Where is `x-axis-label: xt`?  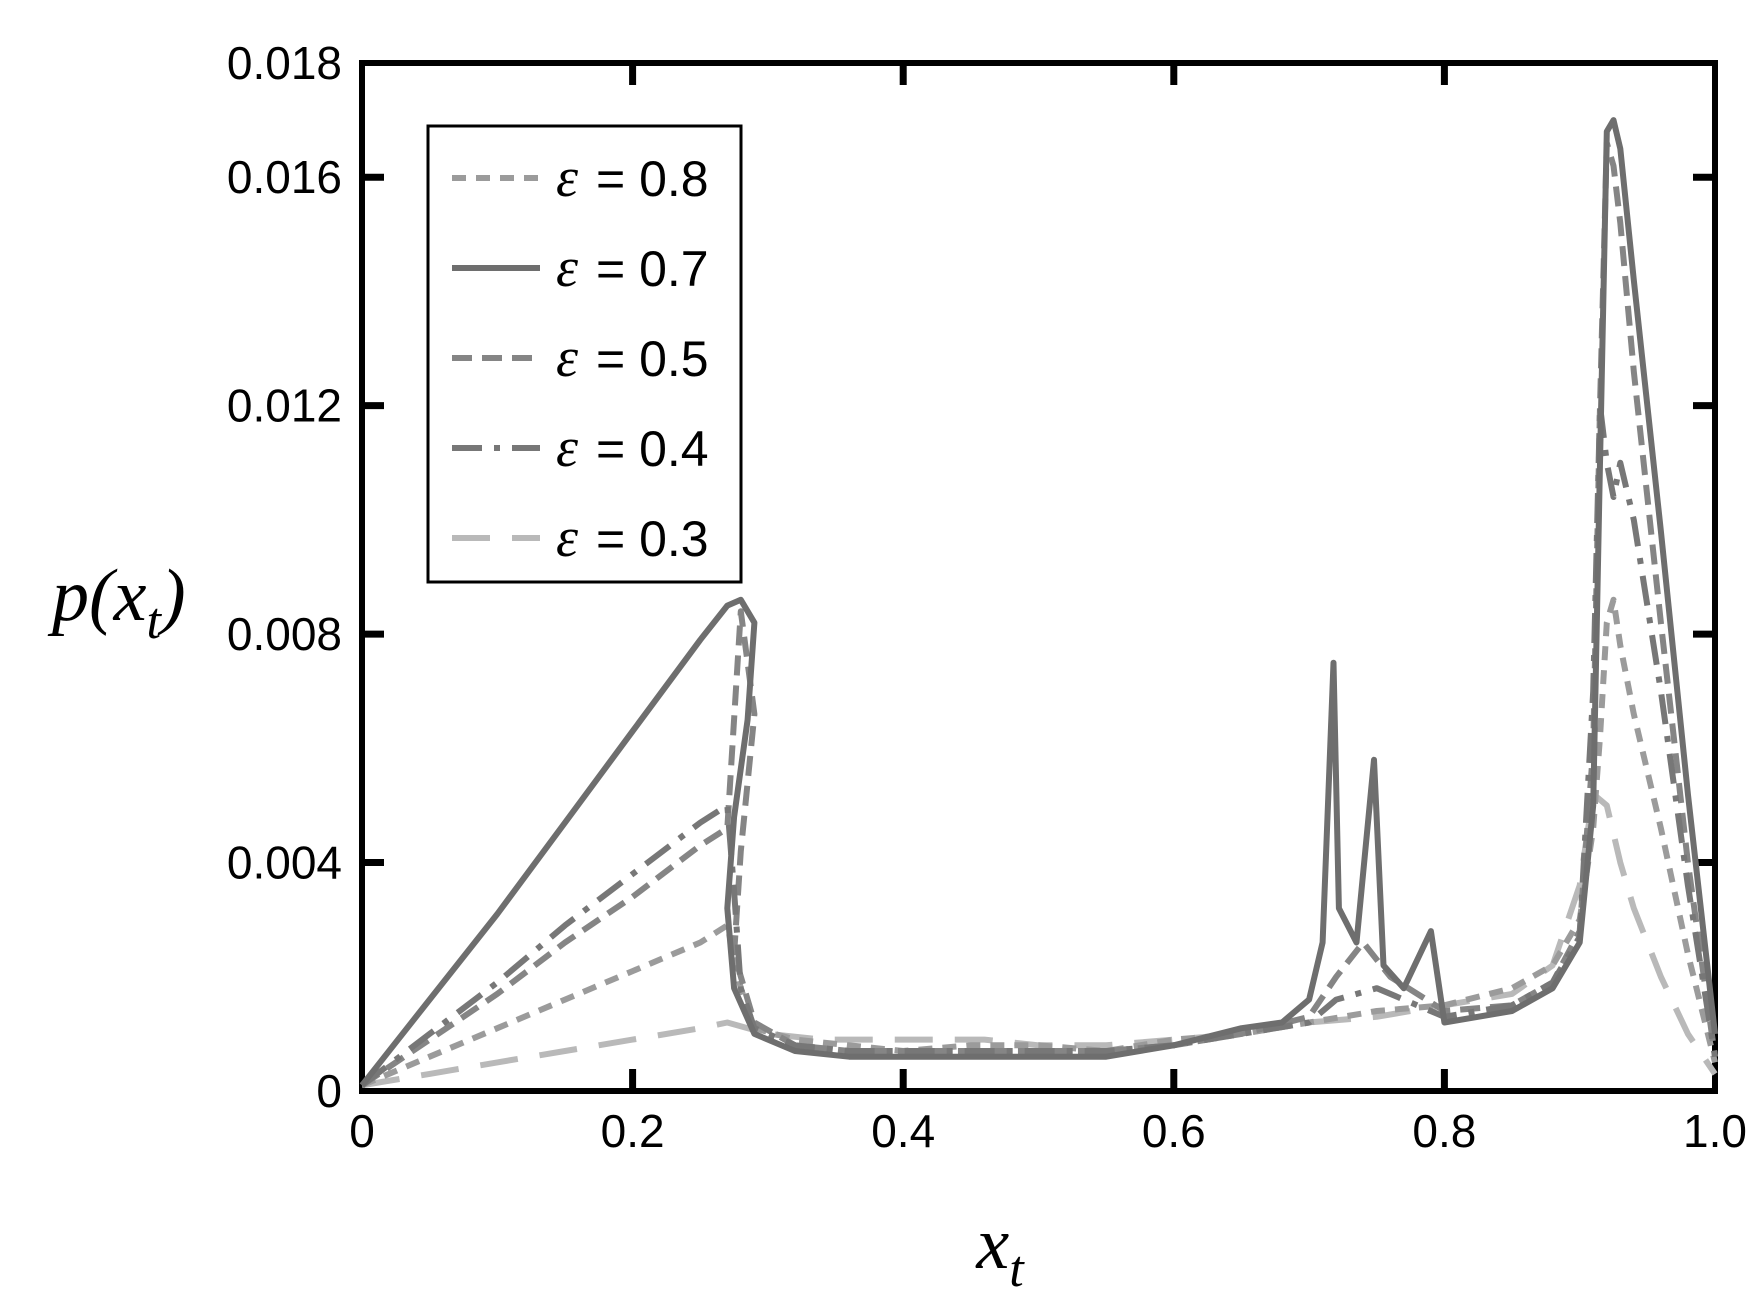 x-axis-label: xt is located at coordinates (1000, 1250).